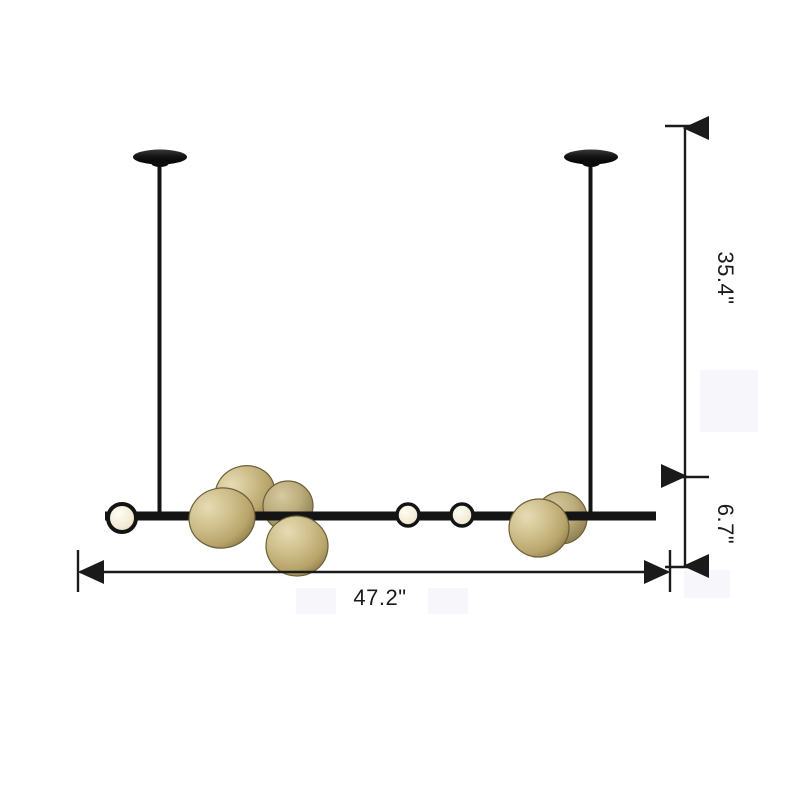 The image size is (800, 800). What do you see at coordinates (591, 163) in the screenshot?
I see `right-canopy-neck` at bounding box center [591, 163].